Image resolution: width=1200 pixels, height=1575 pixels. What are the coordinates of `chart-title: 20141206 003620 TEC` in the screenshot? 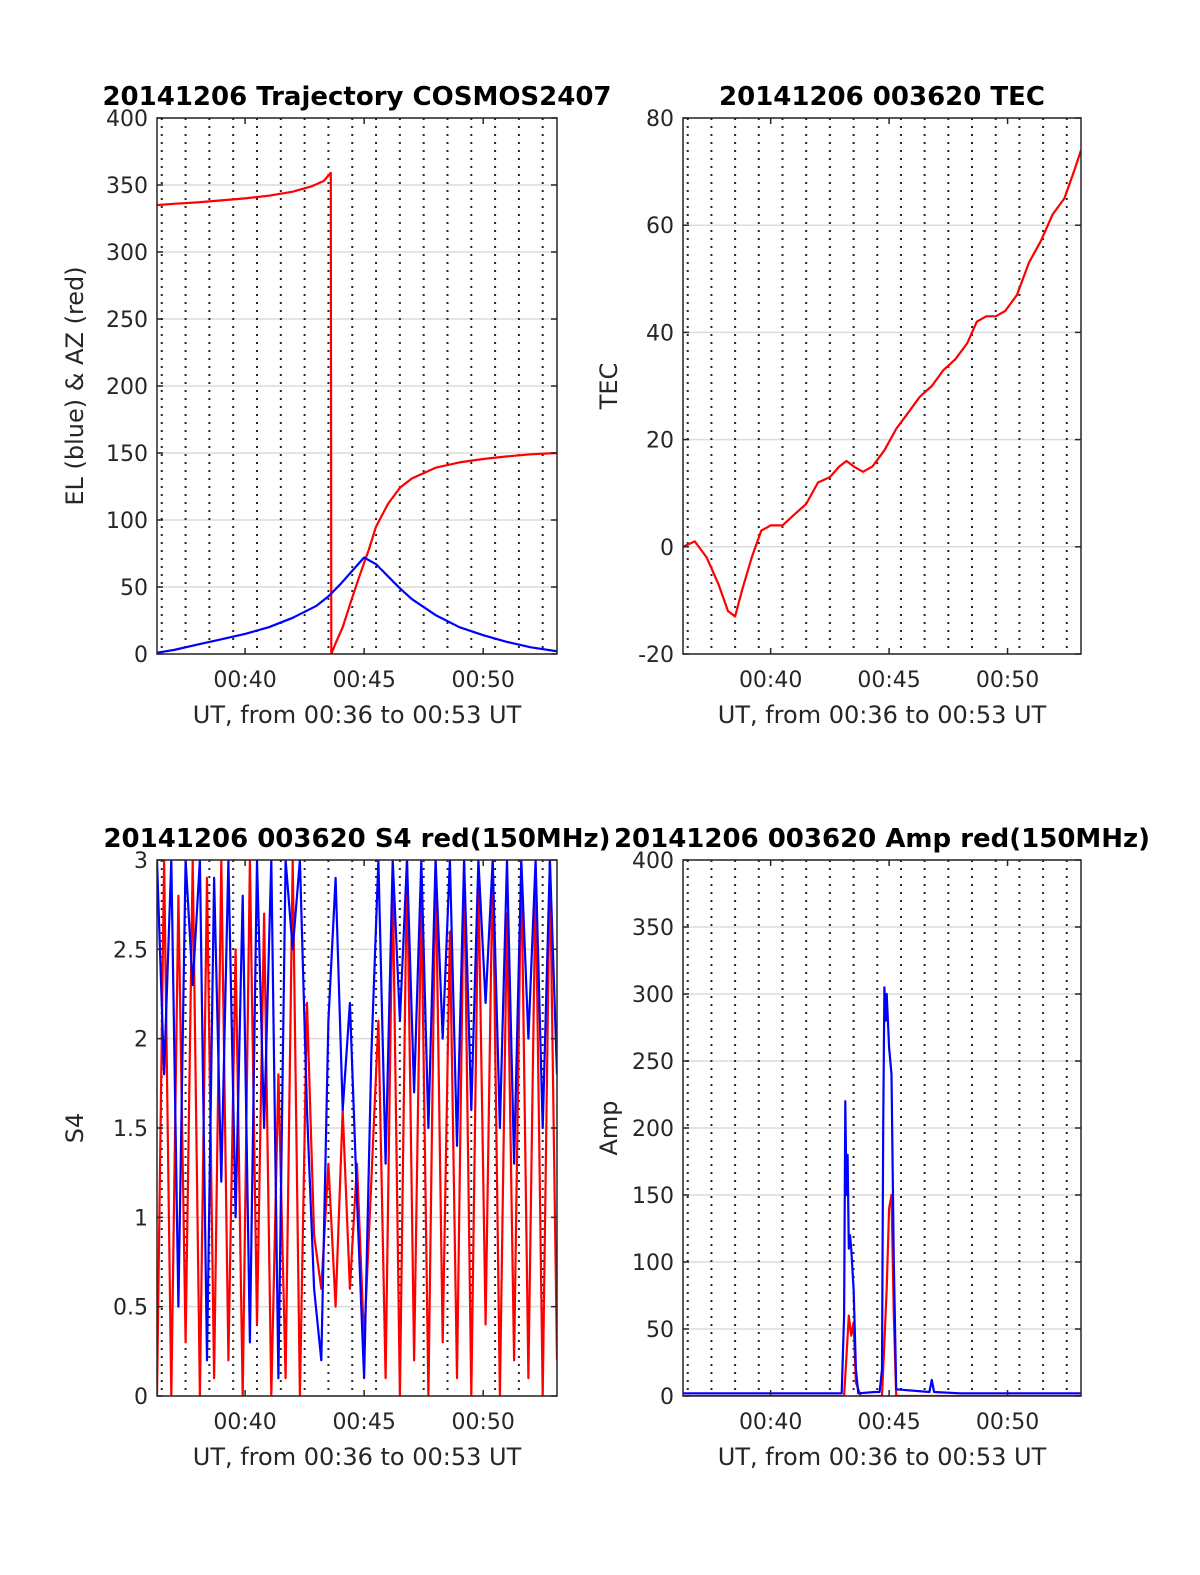 It's located at (882, 97).